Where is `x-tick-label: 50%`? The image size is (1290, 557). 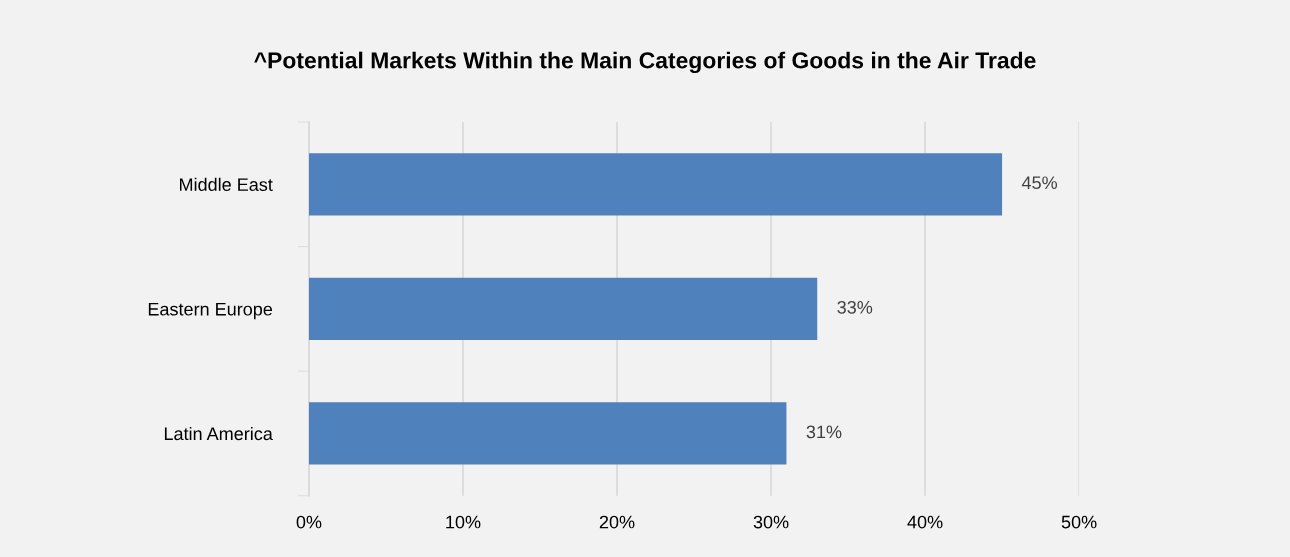
x-tick-label: 50% is located at coordinates (1079, 522).